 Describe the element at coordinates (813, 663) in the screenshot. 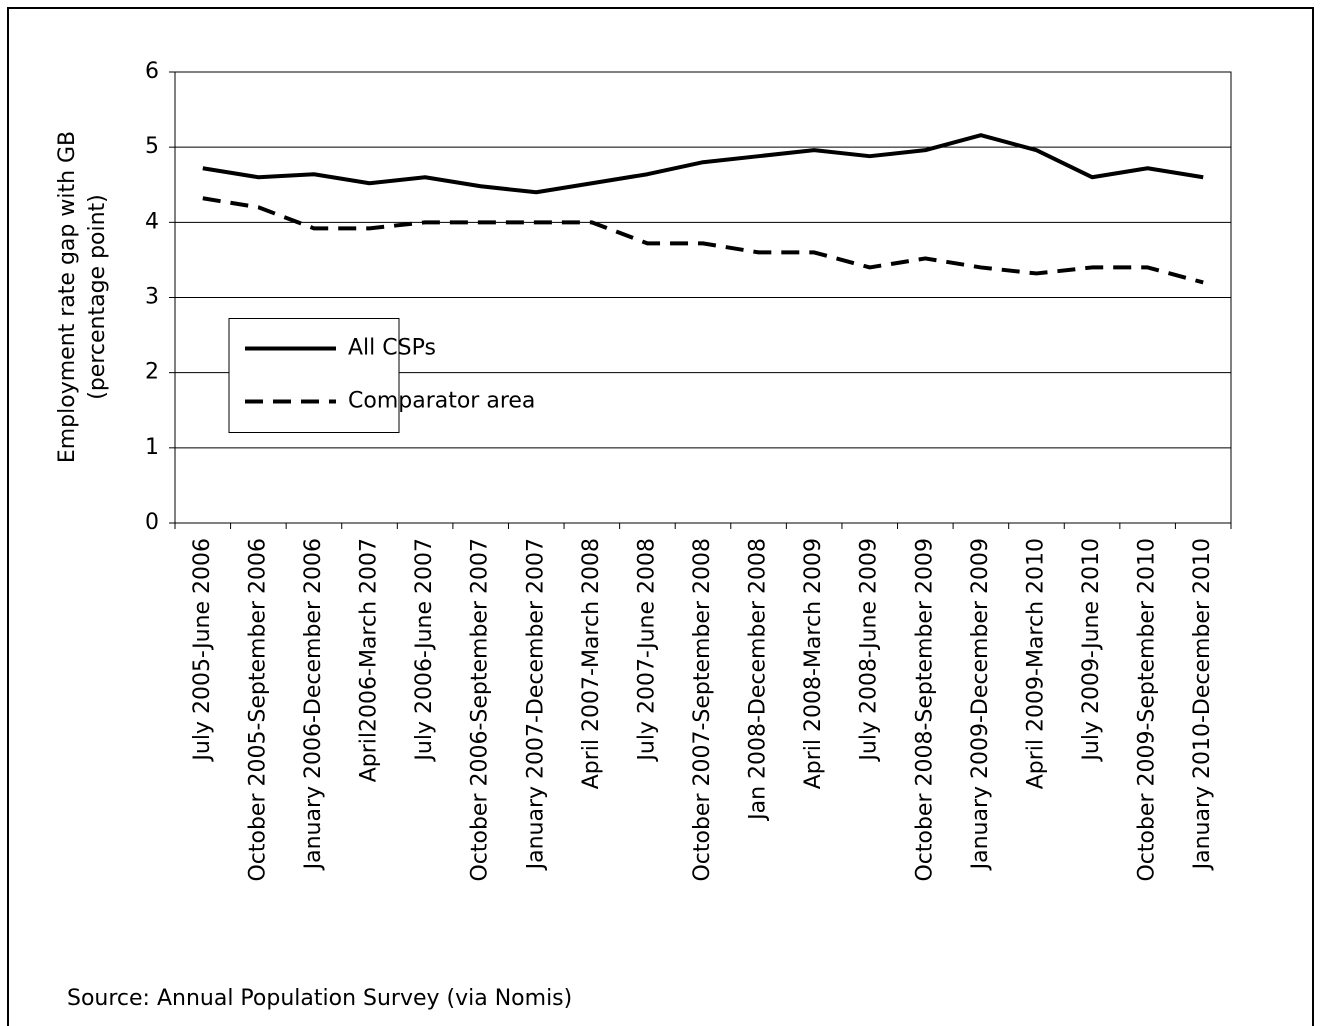

I see `x-tick-label: April 2008-March 2009` at that location.